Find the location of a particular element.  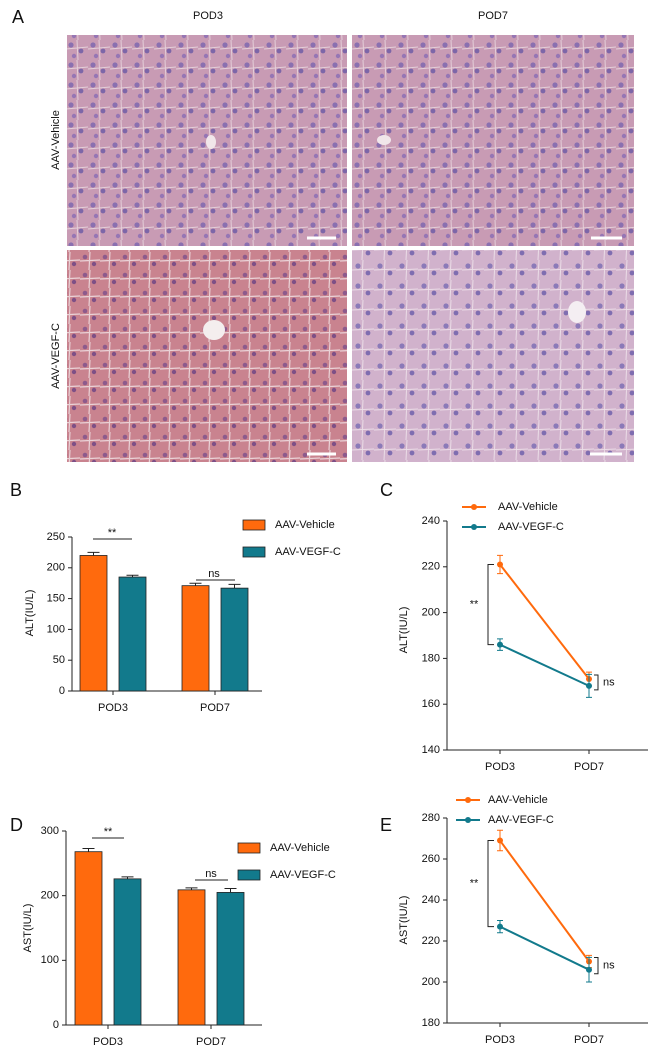

y-tick-label: 140 is located at coordinates (431, 750).